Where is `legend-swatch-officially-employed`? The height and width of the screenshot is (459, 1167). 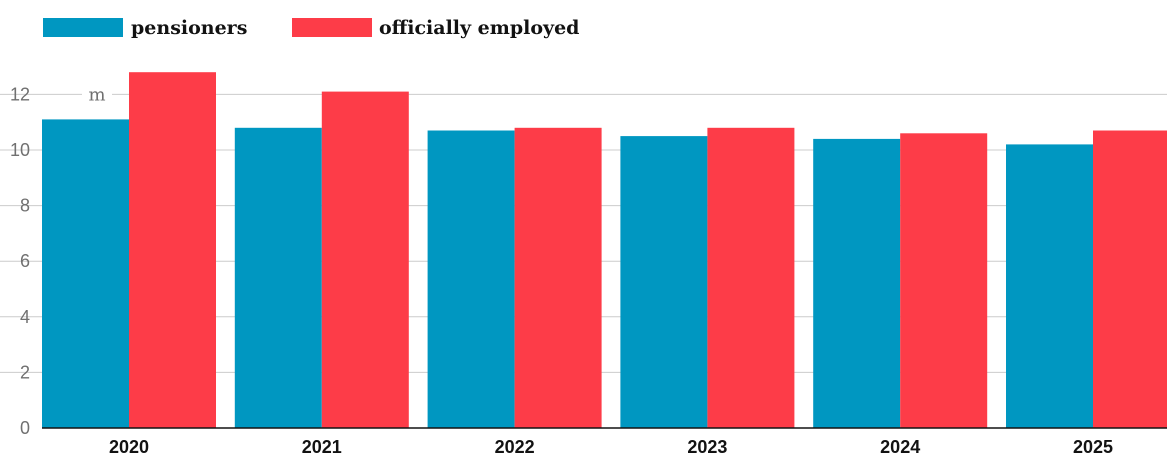
legend-swatch-officially-employed is located at coordinates (332, 27).